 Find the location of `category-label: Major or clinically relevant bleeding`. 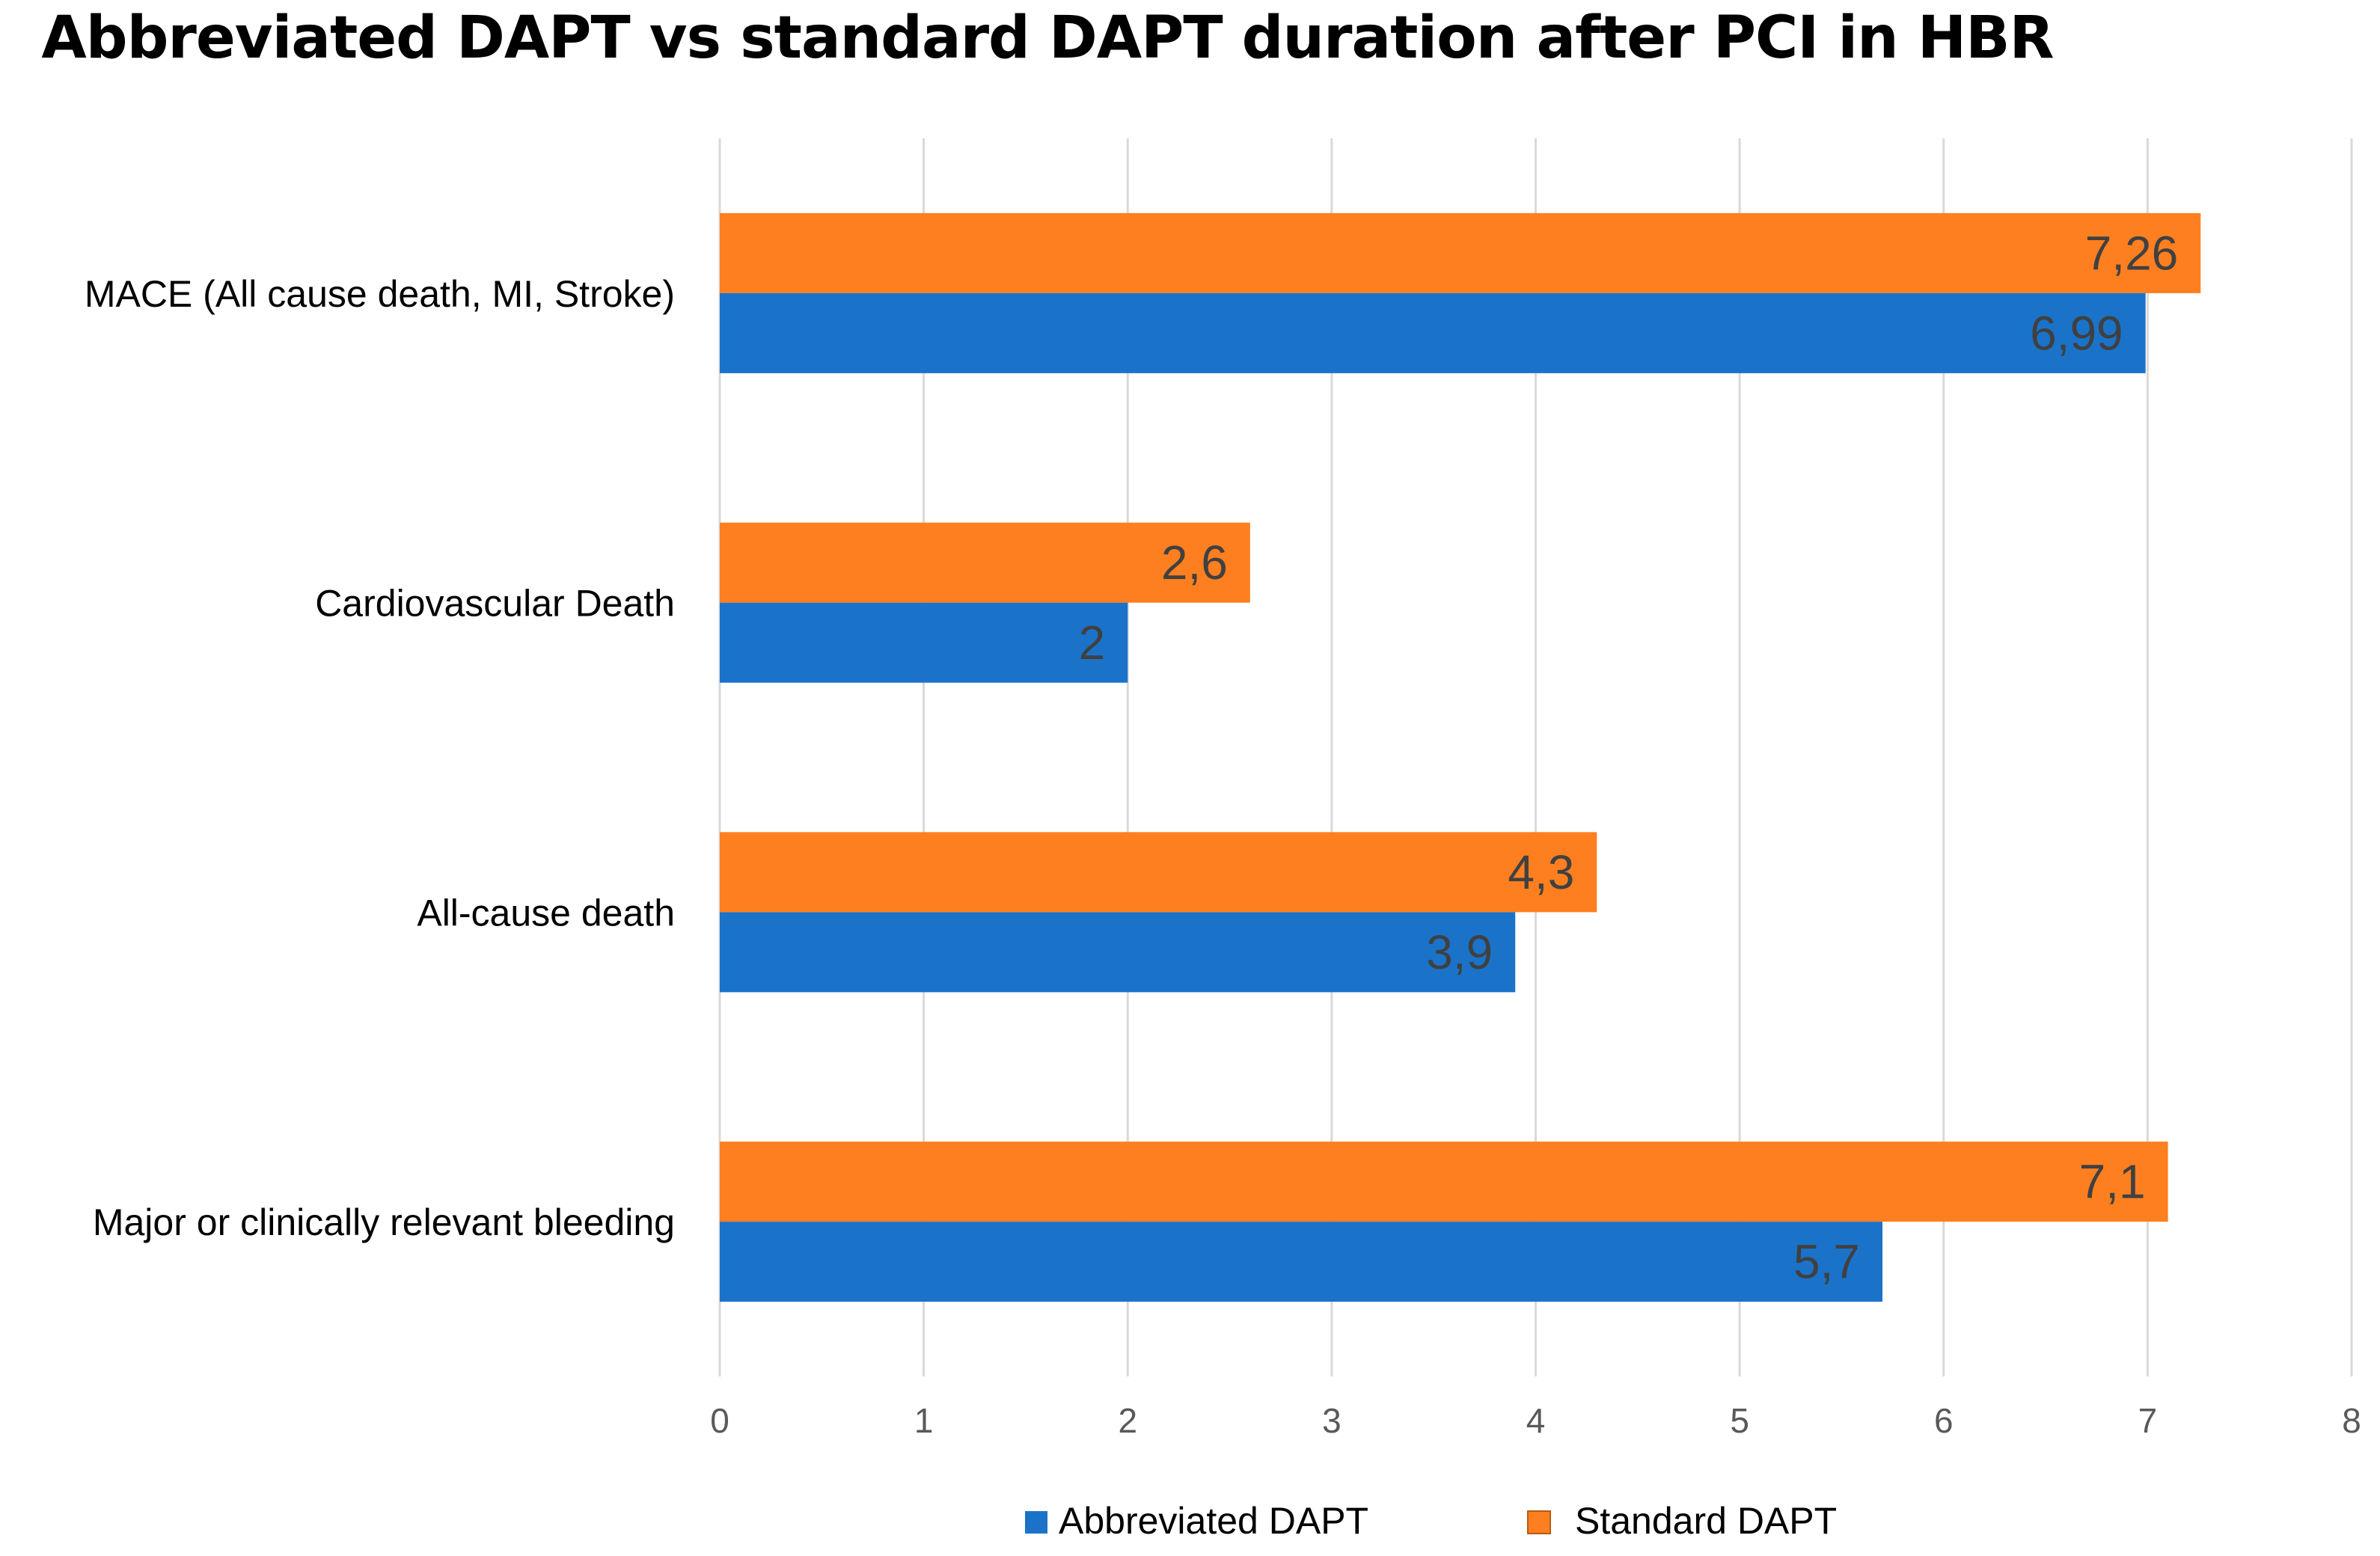

category-label: Major or clinically relevant bleeding is located at coordinates (384, 1222).